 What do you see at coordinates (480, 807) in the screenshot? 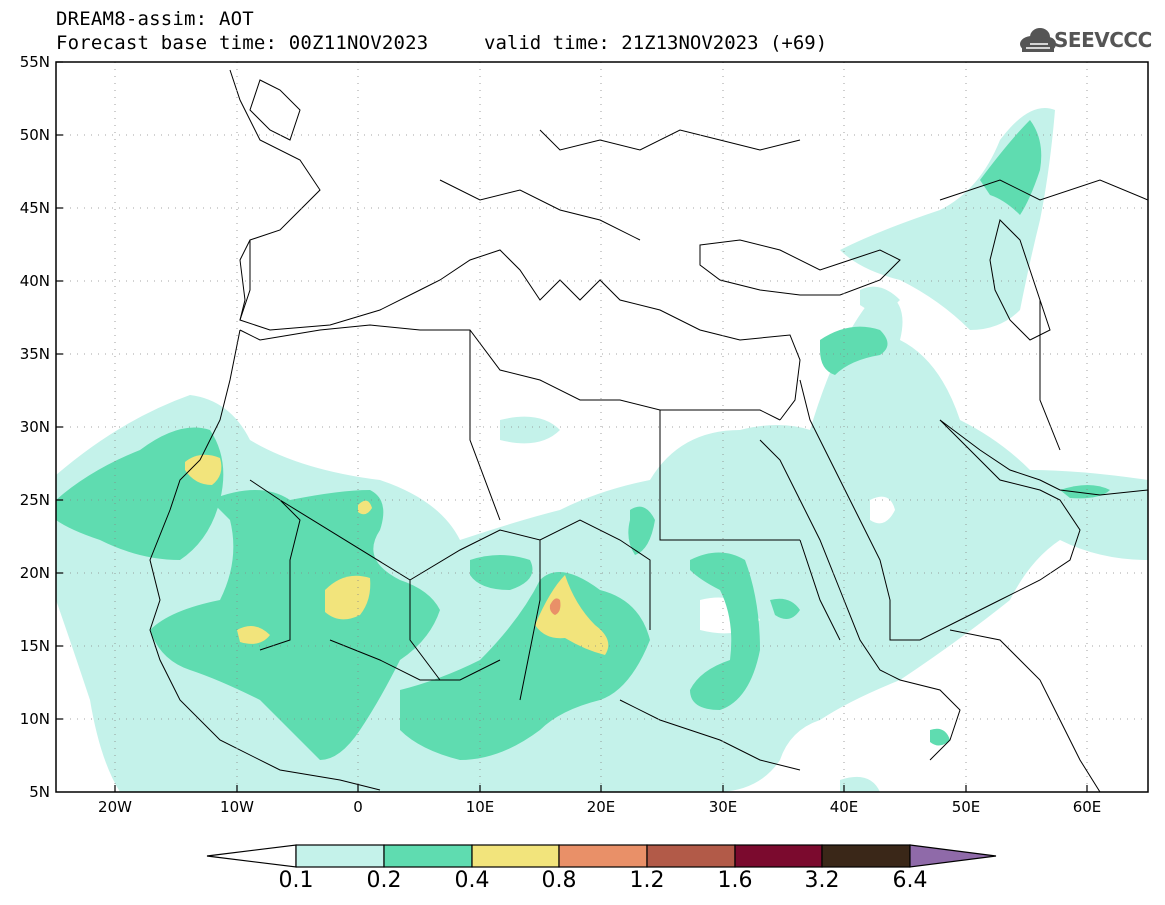
I see `lon-label: 10E` at bounding box center [480, 807].